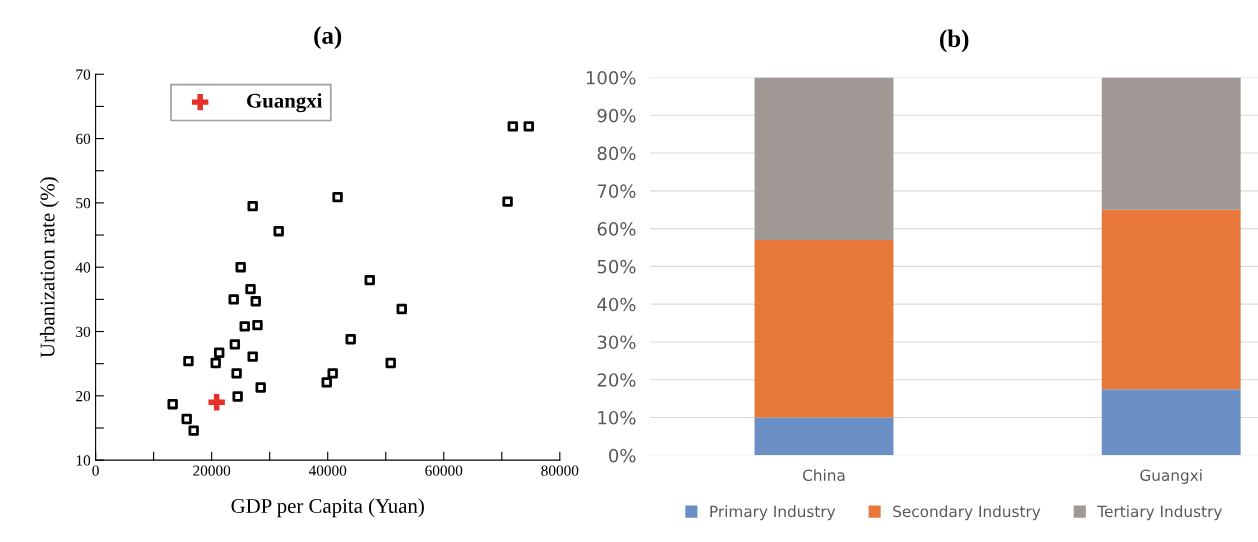 This screenshot has height=542, width=1258. Describe the element at coordinates (622, 455) in the screenshot. I see `y-tick-label: 0%` at that location.